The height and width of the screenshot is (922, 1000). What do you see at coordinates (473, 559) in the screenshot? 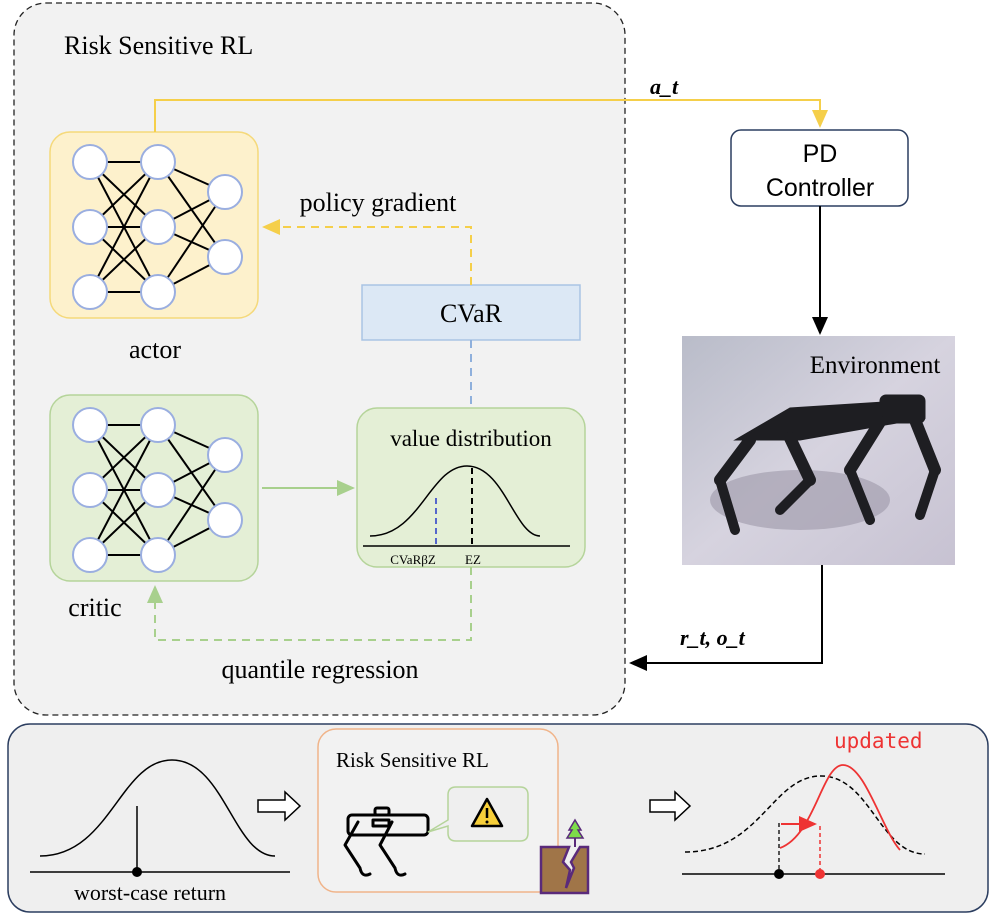
I see `expectation-tick-label: EZ` at bounding box center [473, 559].